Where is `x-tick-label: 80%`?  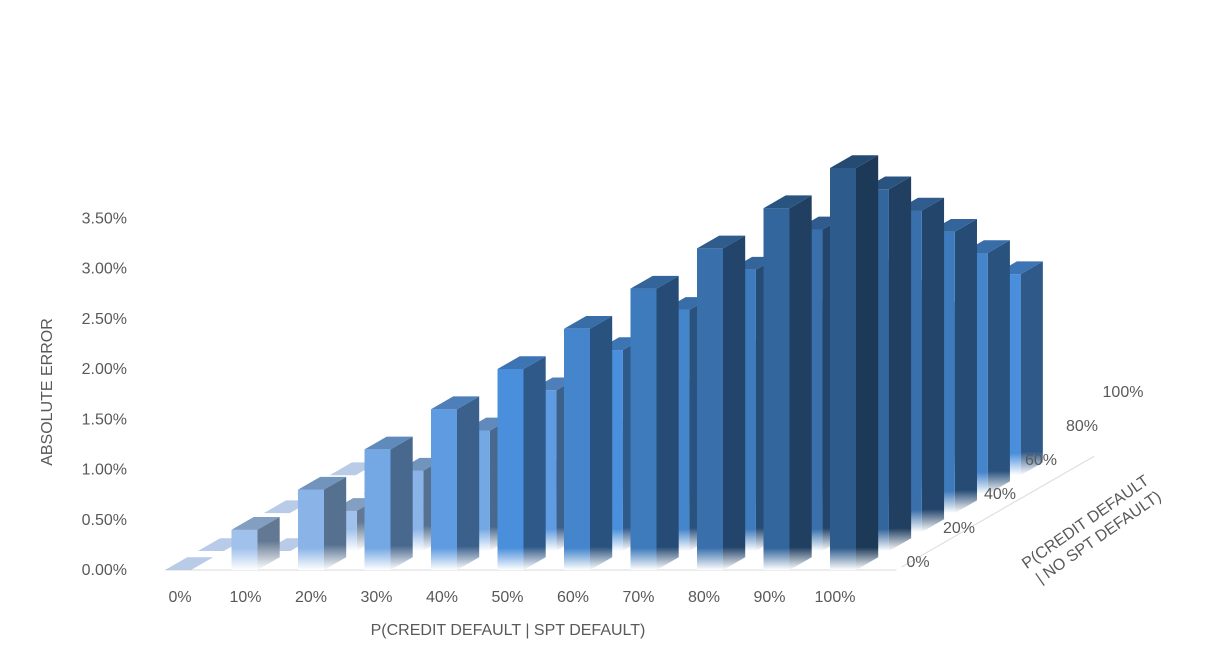 x-tick-label: 80% is located at coordinates (704, 597).